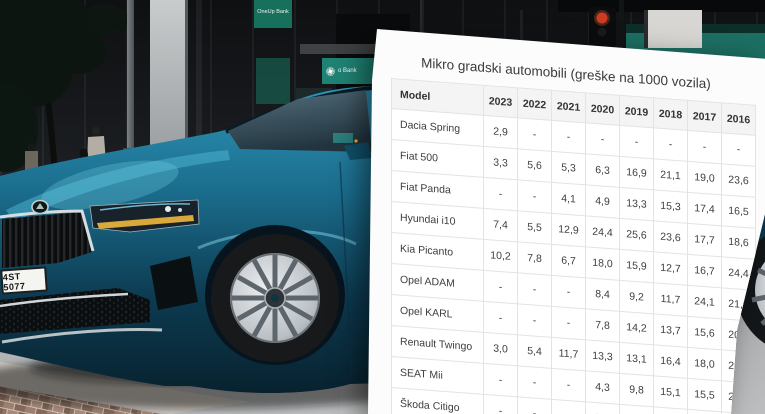 This screenshot has height=414, width=765. I want to click on value-cell: 4,1, so click(568, 199).